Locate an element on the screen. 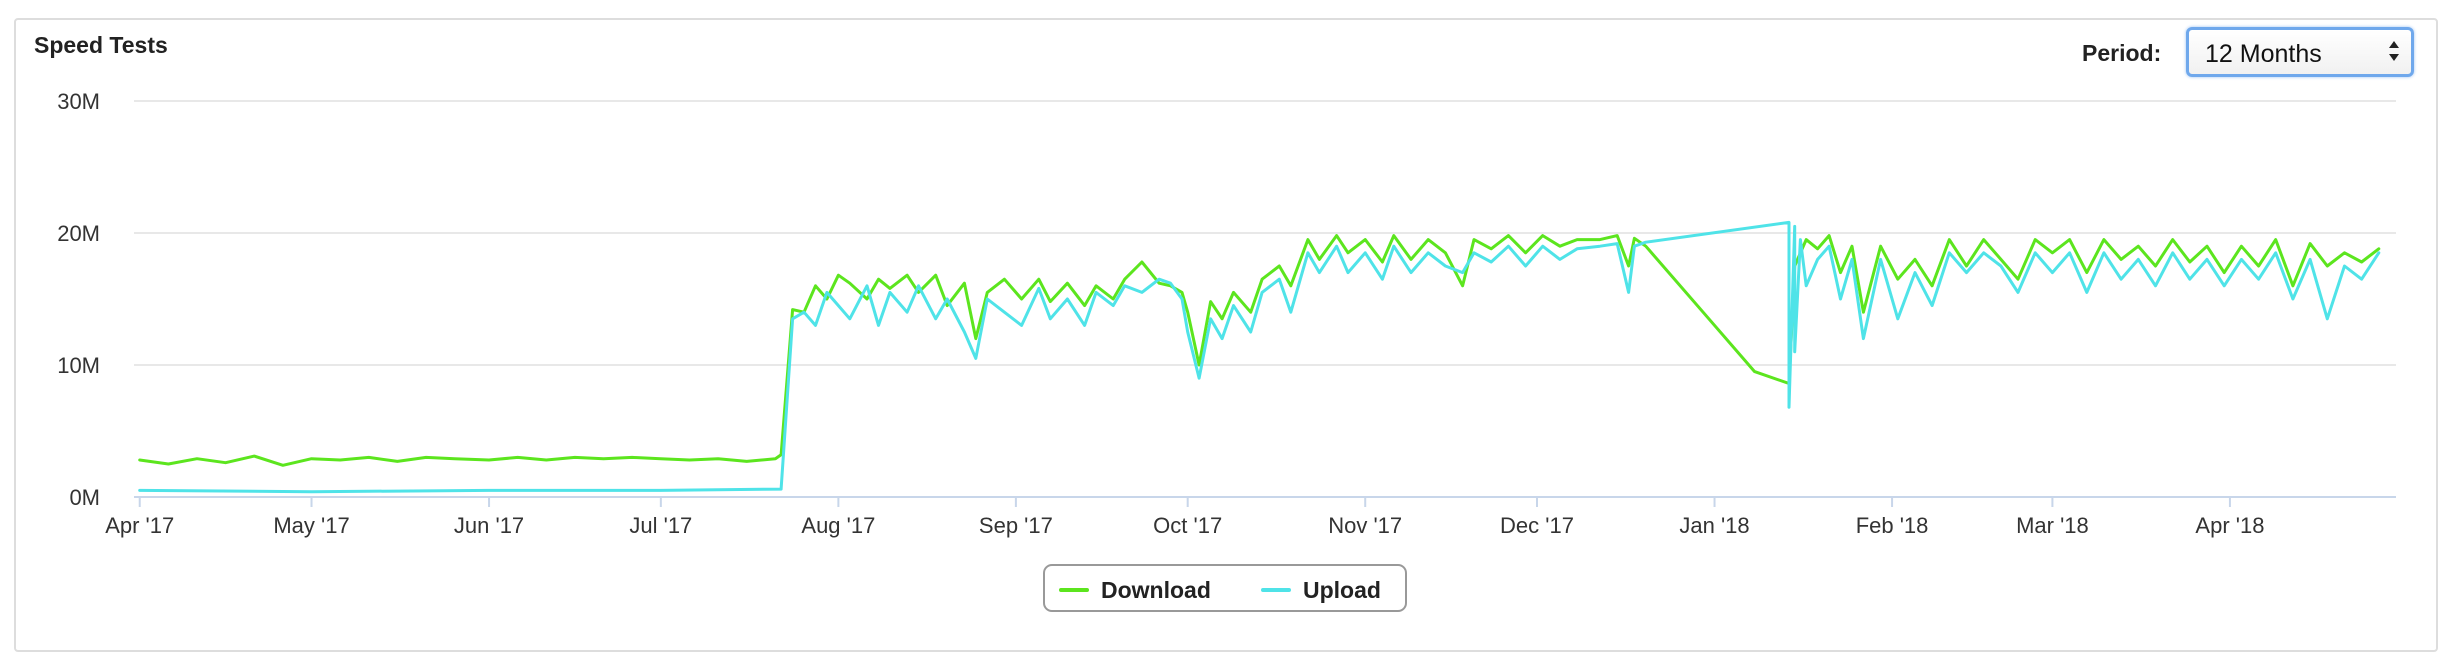  legend-item-upload: Upload is located at coordinates (1321, 589).